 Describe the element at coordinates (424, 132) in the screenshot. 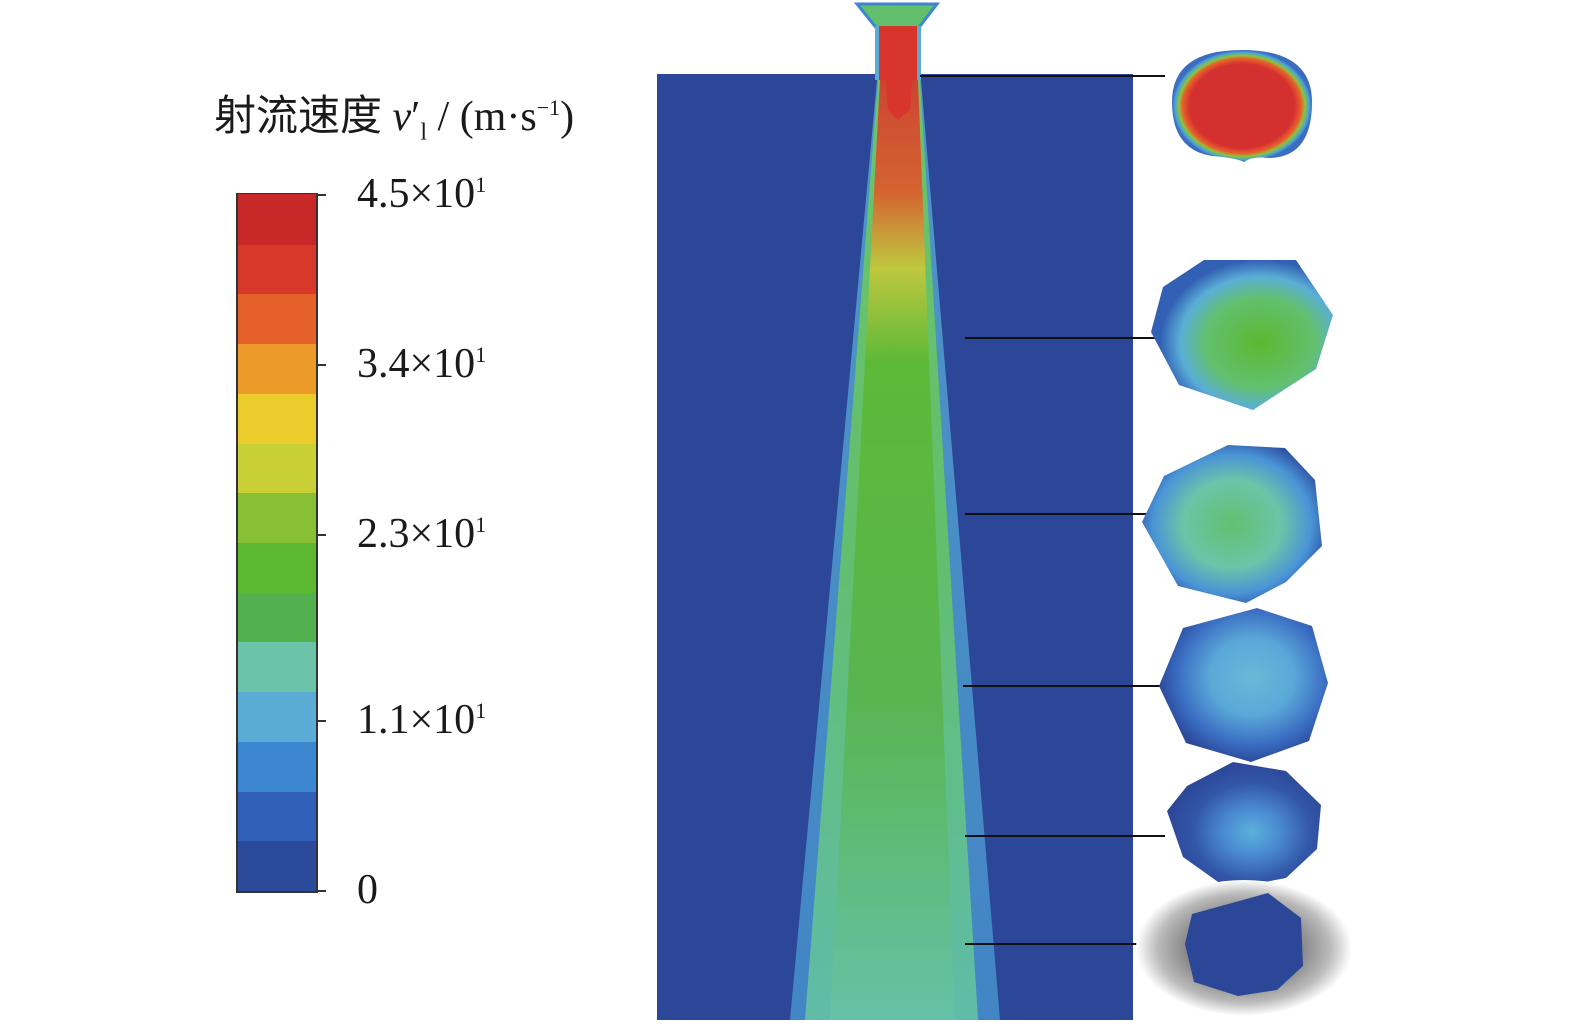

I see `title-subscript: l` at that location.